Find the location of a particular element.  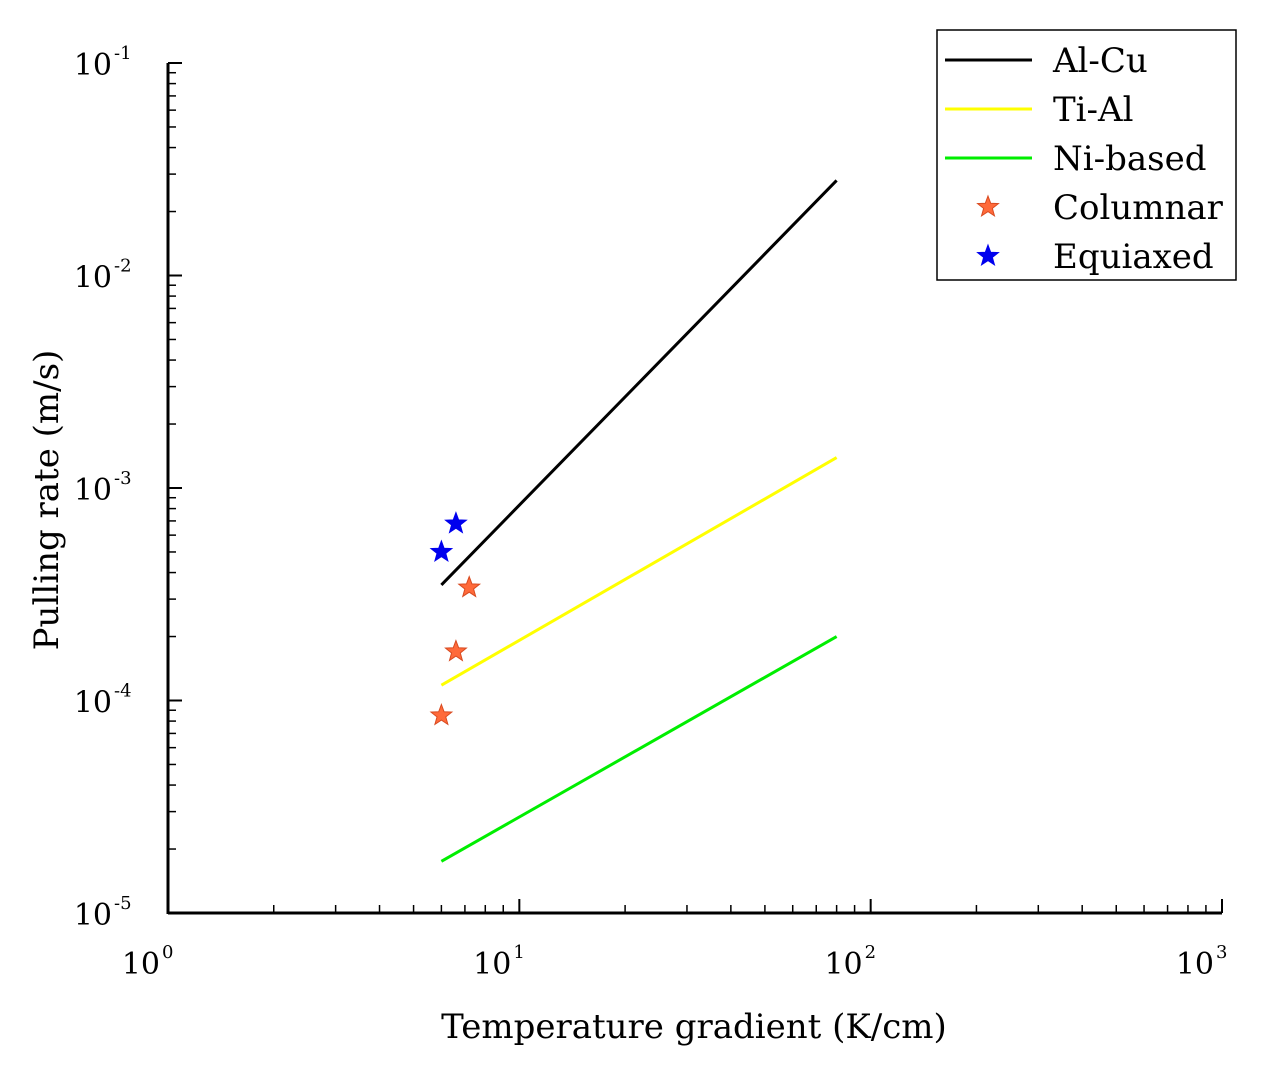

legend-box is located at coordinates (1086, 155).